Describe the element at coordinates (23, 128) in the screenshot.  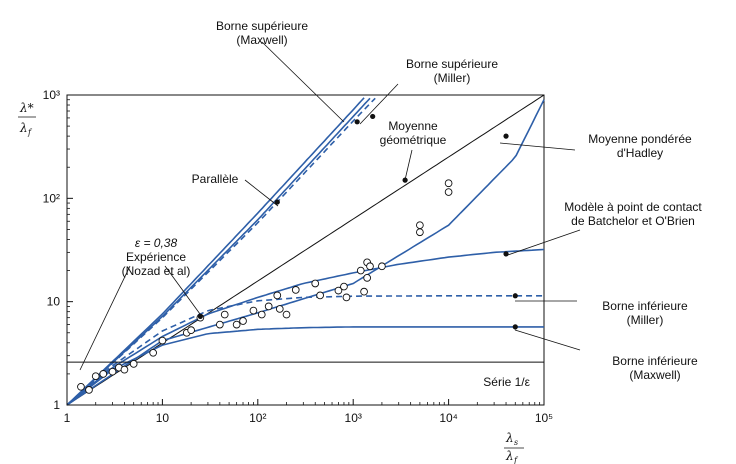
I see `y-axis-label-bottom: λ` at that location.